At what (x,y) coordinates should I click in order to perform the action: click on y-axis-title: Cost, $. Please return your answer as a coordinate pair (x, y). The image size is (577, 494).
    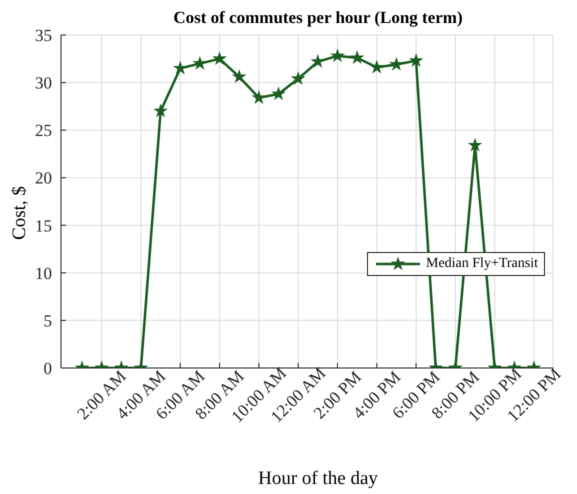
    Looking at the image, I should click on (20, 213).